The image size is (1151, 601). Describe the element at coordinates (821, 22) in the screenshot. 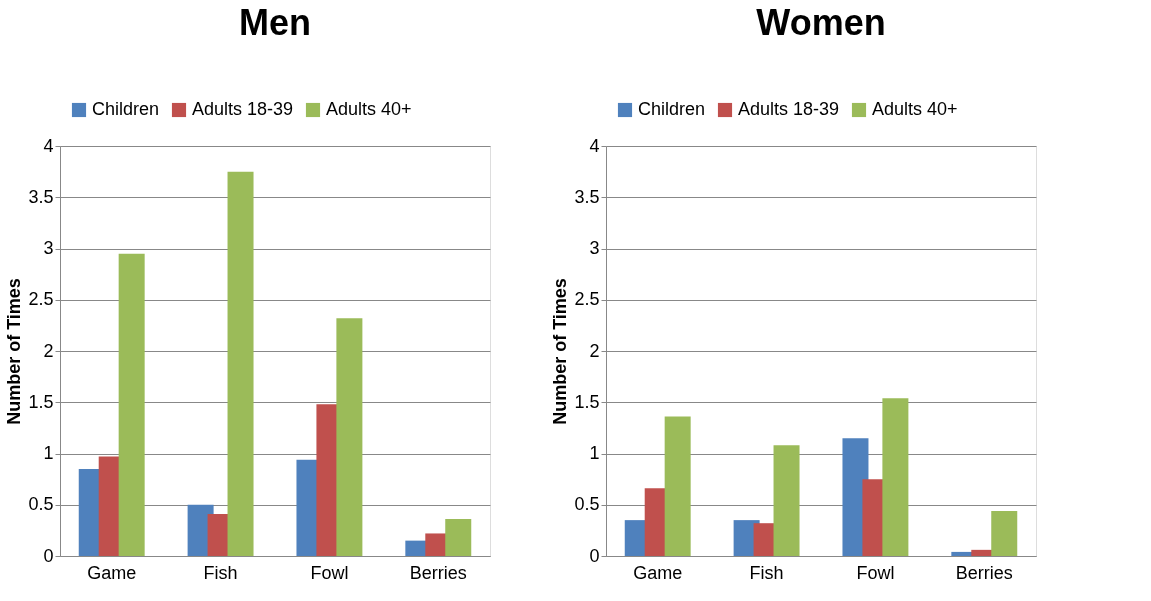

I see `chart-title: Women` at that location.